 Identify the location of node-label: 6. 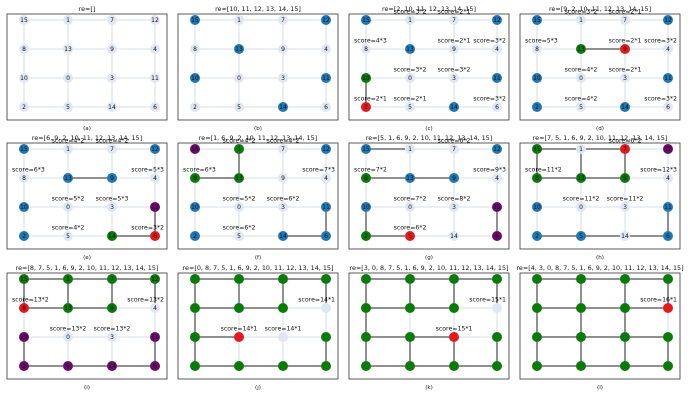
(326, 107).